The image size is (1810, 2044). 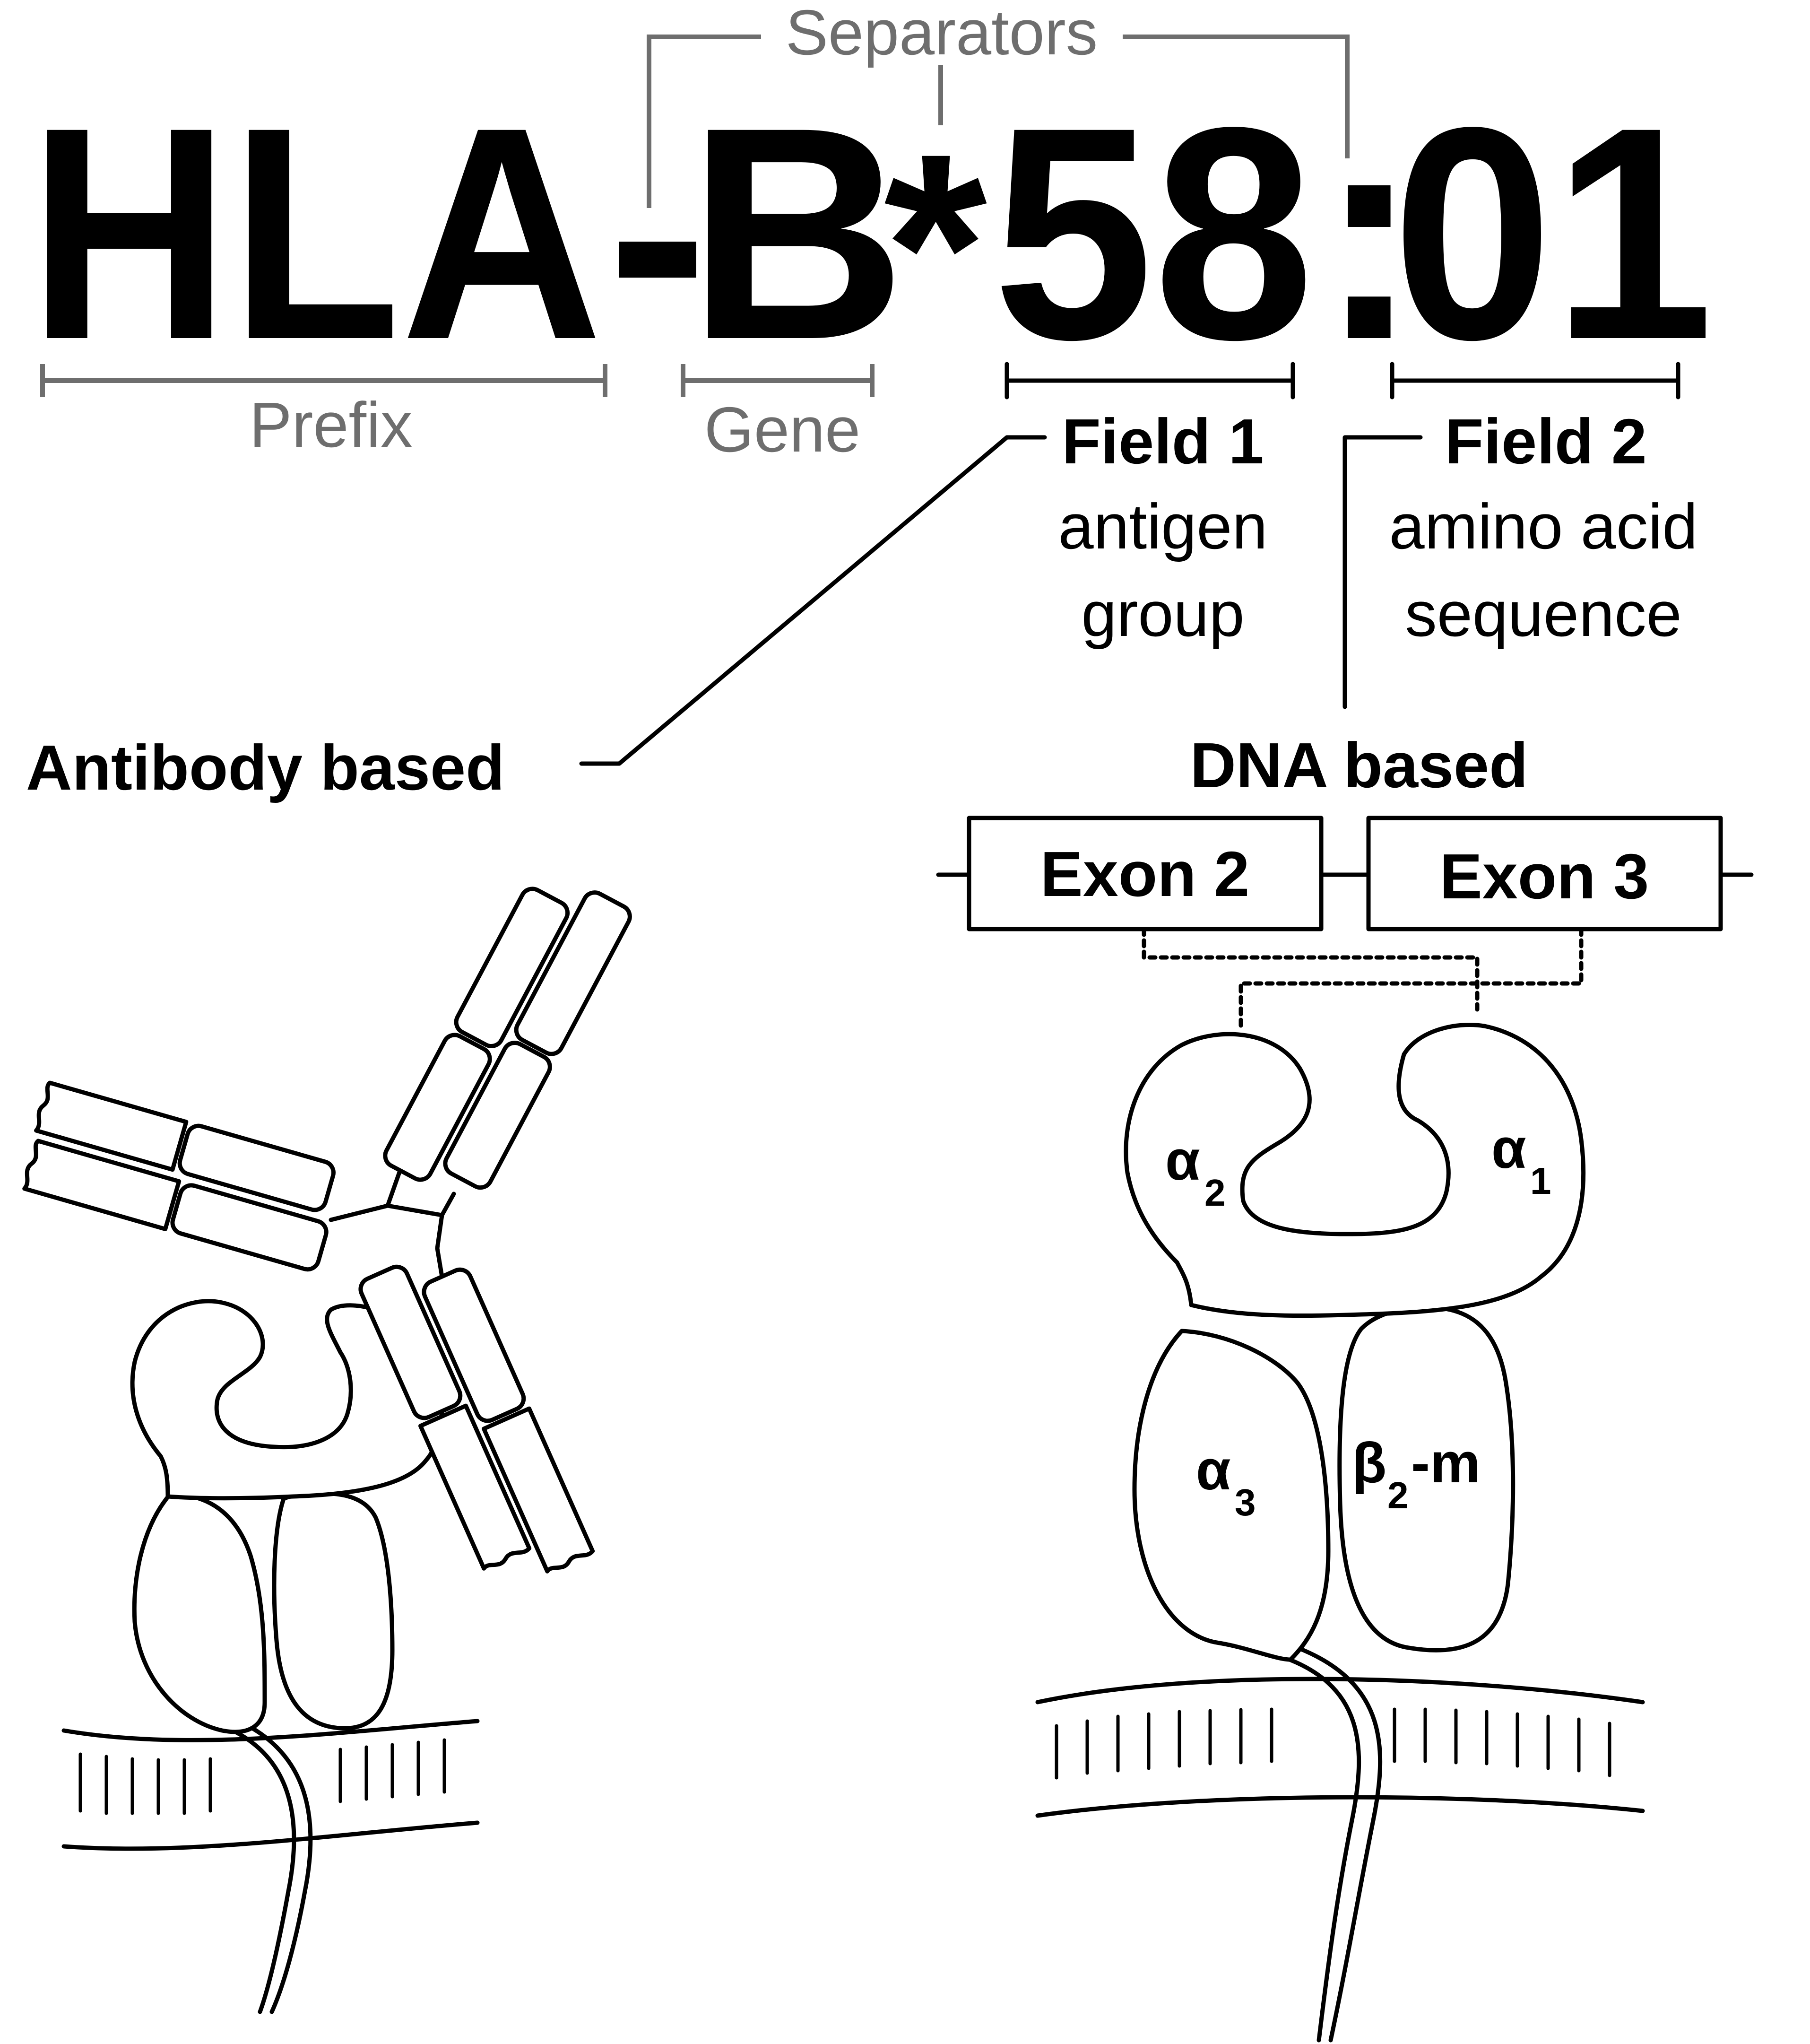 I want to click on dna-based-label: DNA based, so click(x=1359, y=765).